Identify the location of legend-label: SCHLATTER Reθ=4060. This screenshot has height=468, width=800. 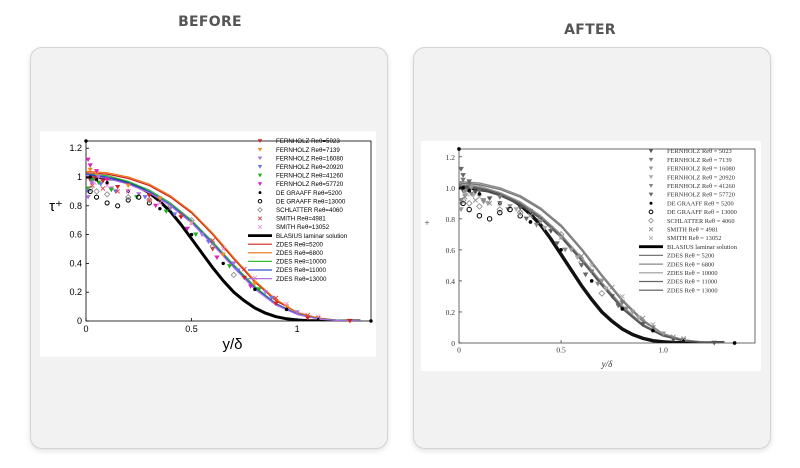
(309, 210).